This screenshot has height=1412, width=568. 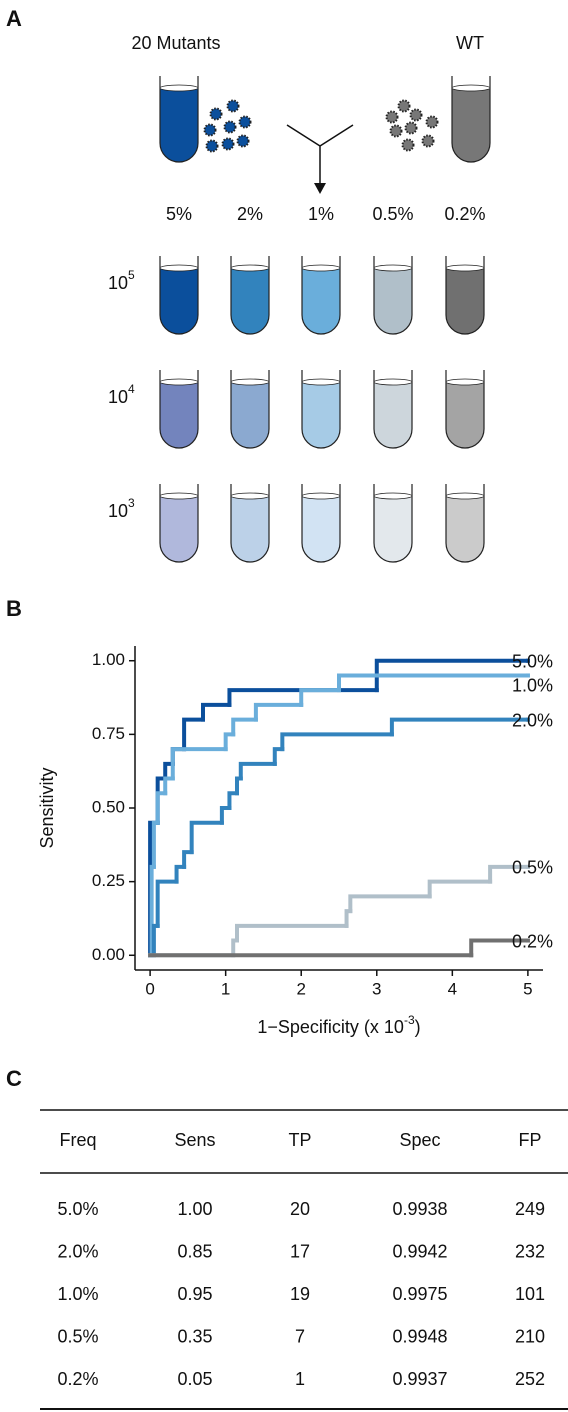 What do you see at coordinates (131, 503) in the screenshot?
I see `dilution-exponent: 3` at bounding box center [131, 503].